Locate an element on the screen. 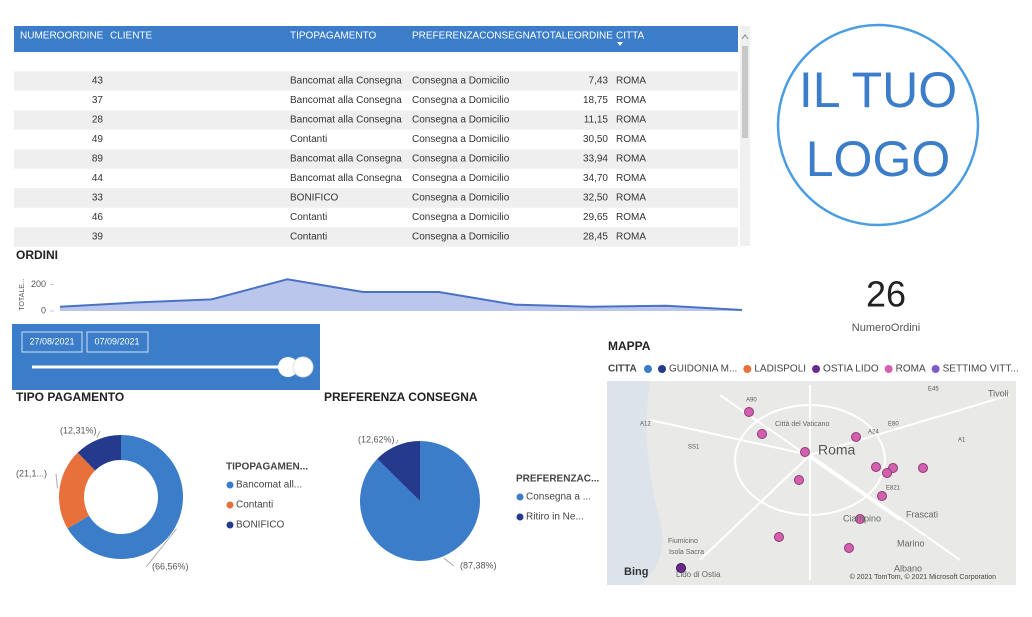 The width and height of the screenshot is (1032, 617). road-label: A1 is located at coordinates (962, 441).